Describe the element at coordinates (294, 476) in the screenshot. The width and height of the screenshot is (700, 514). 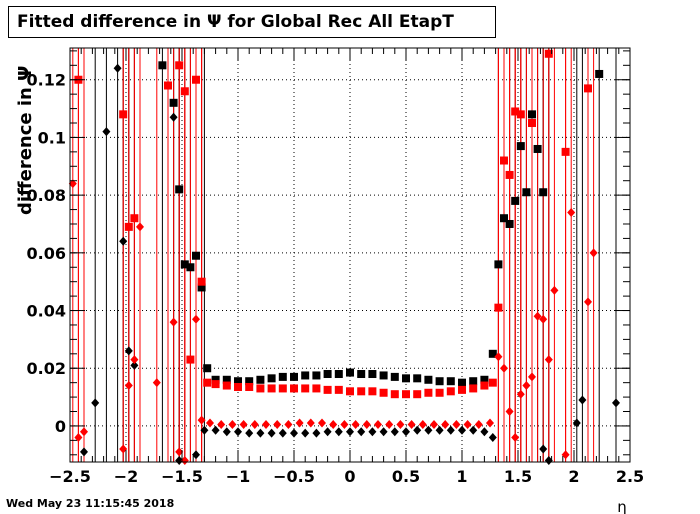
I see `x-tick-label: −0.5` at that location.